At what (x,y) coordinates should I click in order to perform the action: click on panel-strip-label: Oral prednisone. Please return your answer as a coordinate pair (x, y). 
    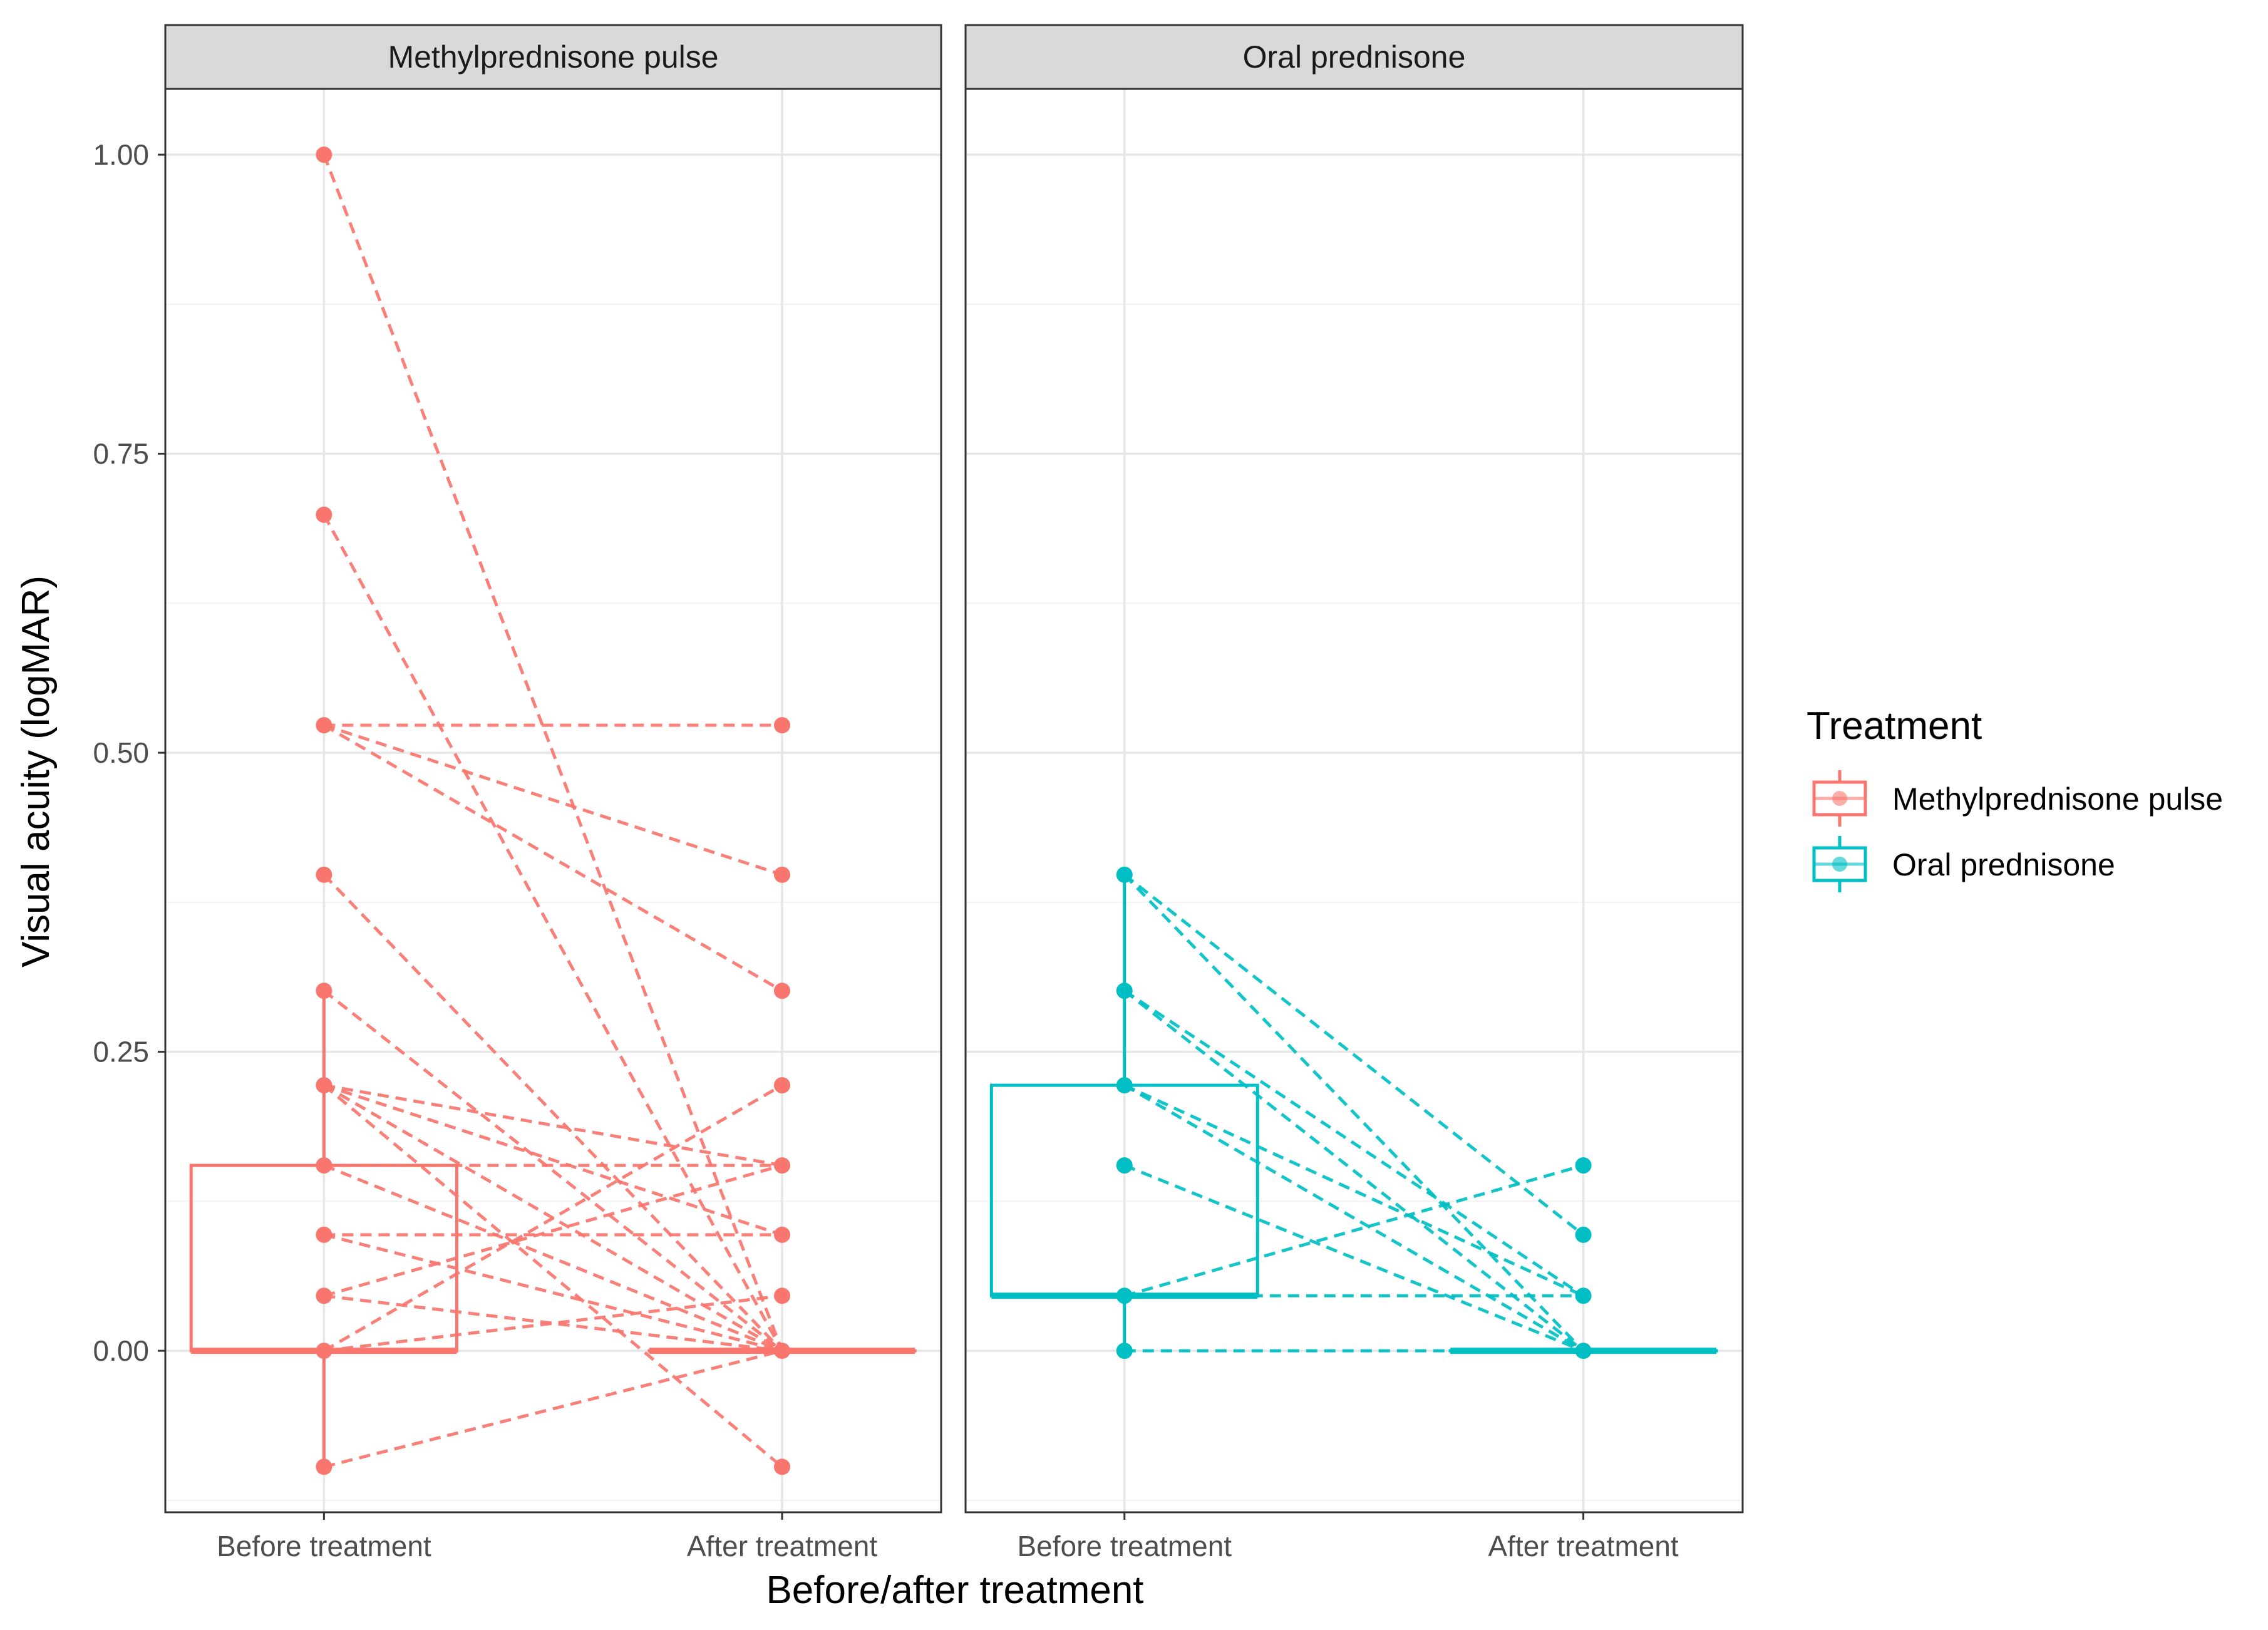
    Looking at the image, I should click on (1355, 57).